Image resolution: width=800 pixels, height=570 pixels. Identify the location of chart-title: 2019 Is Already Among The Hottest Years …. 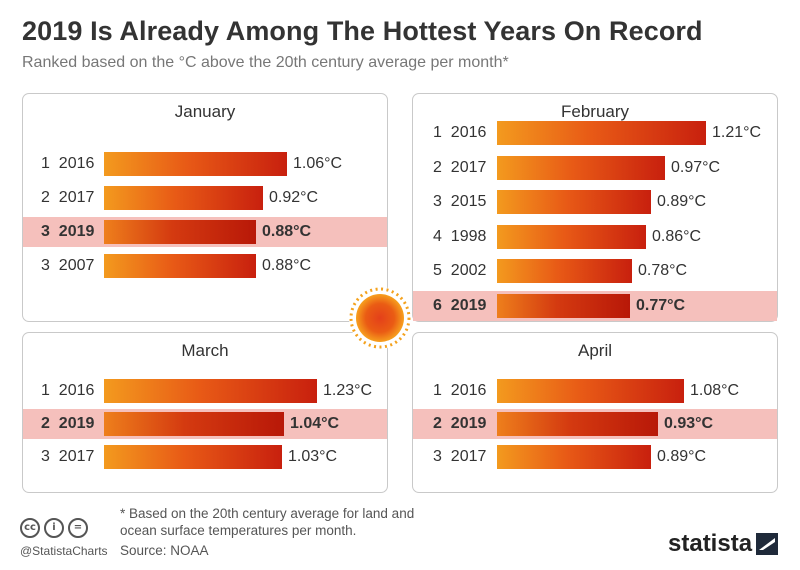
(362, 31).